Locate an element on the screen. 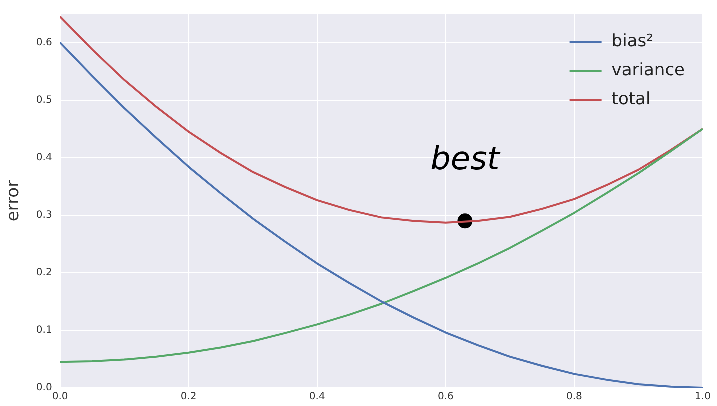 This screenshot has width=717, height=406. x-tick-label: 0.2 is located at coordinates (188, 397).